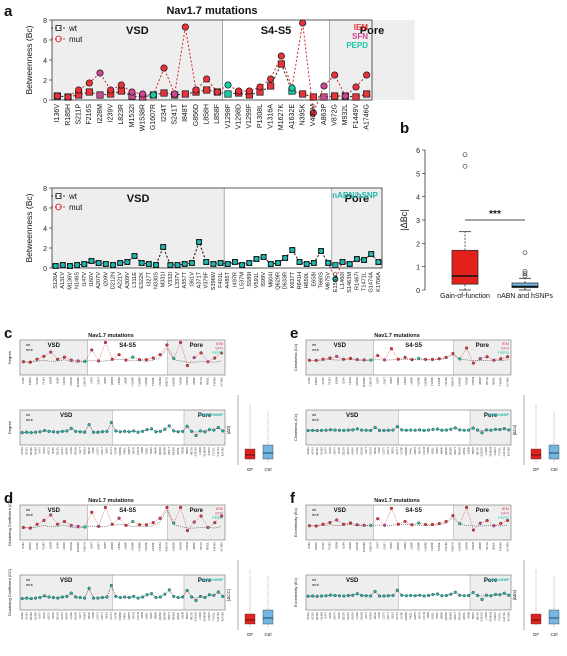  What do you see at coordinates (221, 280) in the screenshot?
I see `x-tick-label: F401L` at bounding box center [221, 280].